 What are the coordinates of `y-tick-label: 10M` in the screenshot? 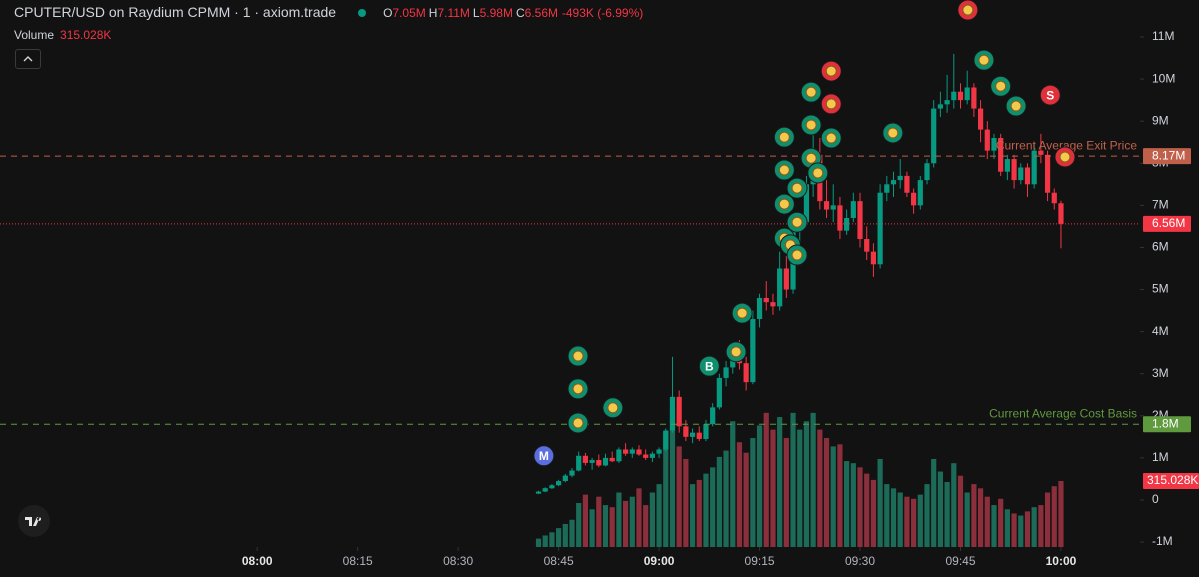 It's located at (1163, 78).